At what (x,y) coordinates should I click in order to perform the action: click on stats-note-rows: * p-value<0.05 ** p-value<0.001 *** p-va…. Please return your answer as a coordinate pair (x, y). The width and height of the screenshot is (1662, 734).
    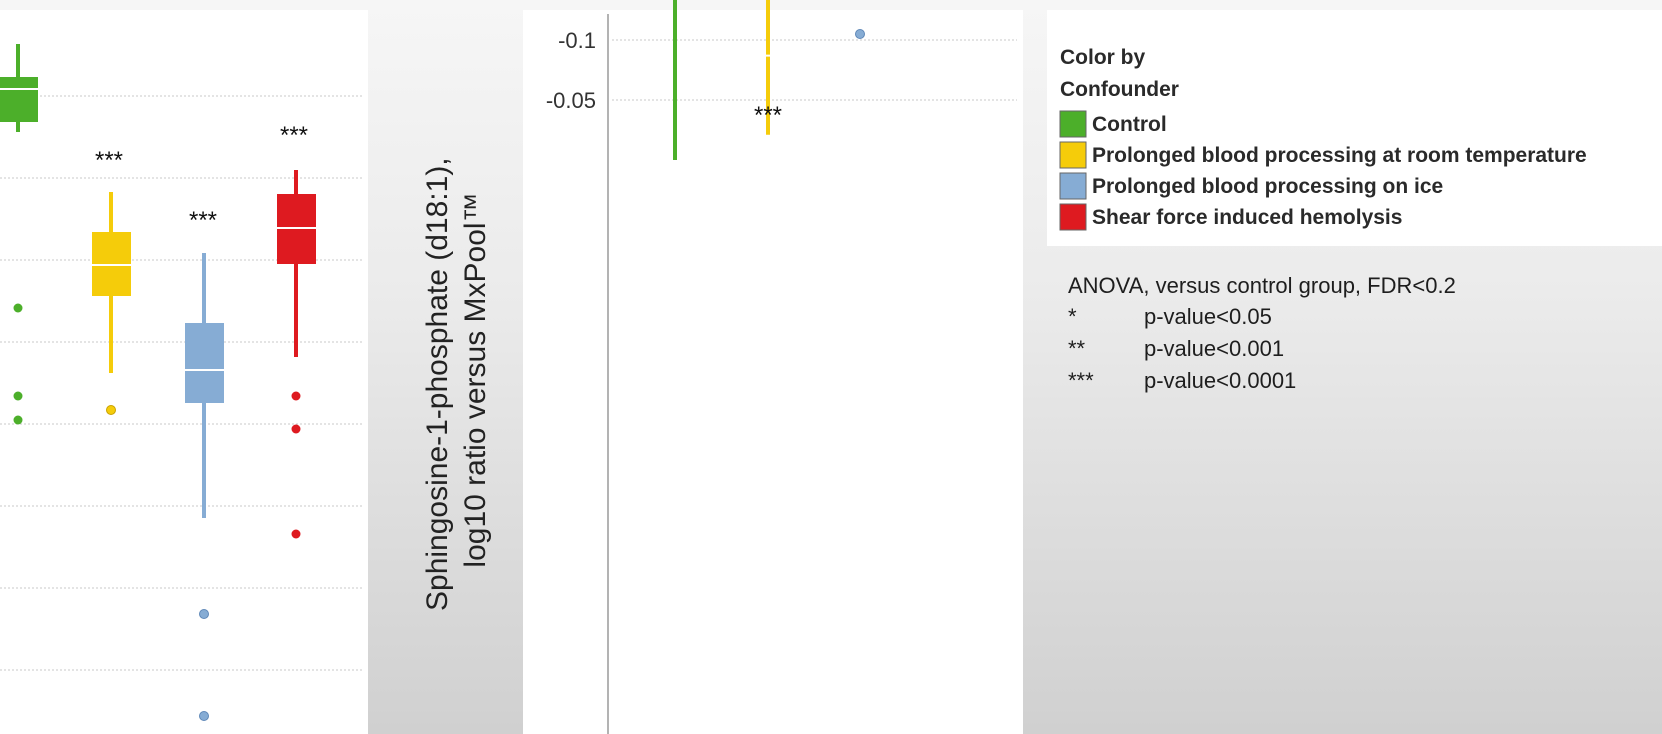
    Looking at the image, I should click on (1182, 348).